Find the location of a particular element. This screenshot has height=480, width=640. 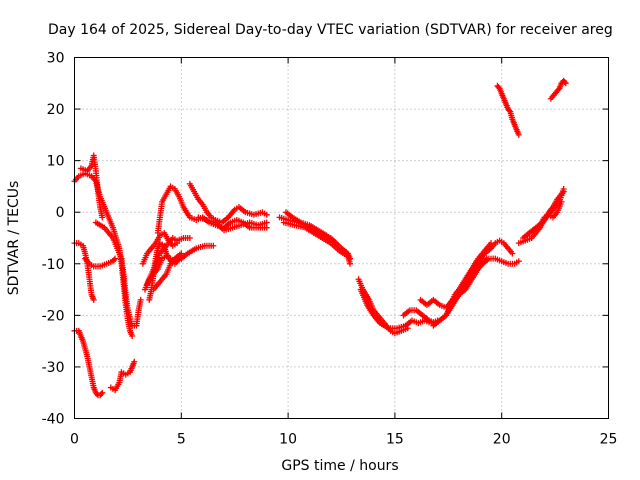

y-tick-label: 0 is located at coordinates (60, 213).